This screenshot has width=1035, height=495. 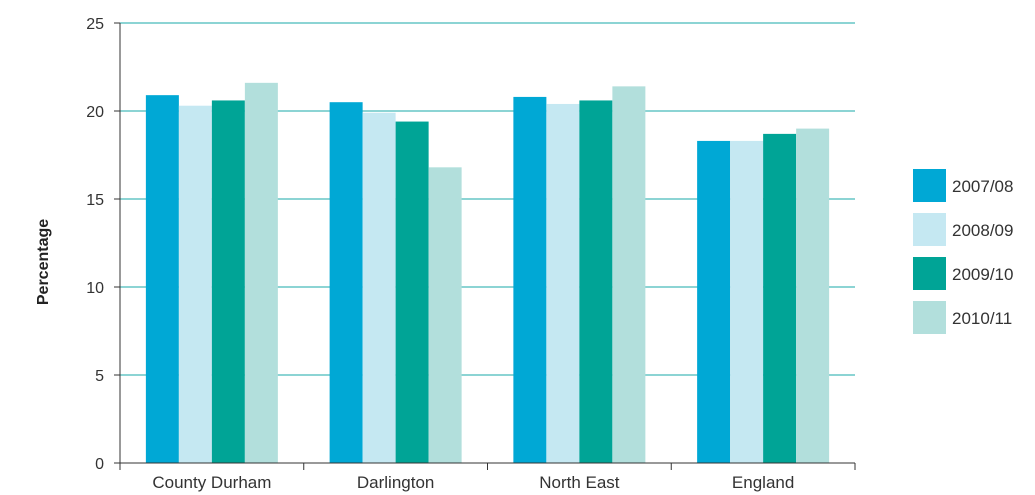 What do you see at coordinates (103, 244) in the screenshot?
I see `y-axis: 0 5 10 15 20 25` at bounding box center [103, 244].